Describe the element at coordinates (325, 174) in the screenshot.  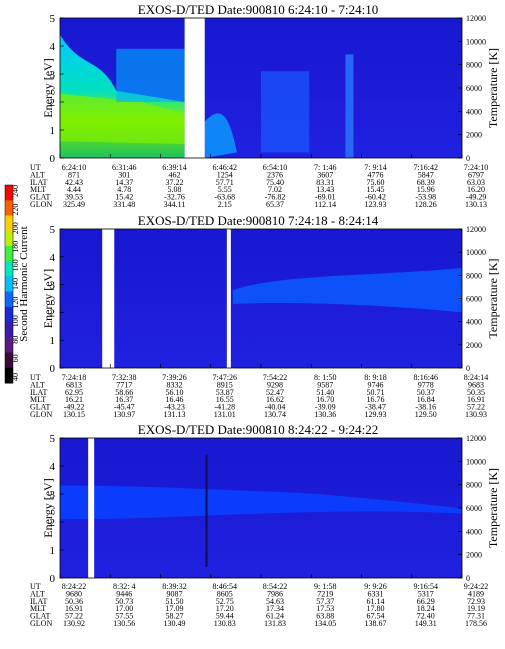
I see `table-cell: 3607` at that location.